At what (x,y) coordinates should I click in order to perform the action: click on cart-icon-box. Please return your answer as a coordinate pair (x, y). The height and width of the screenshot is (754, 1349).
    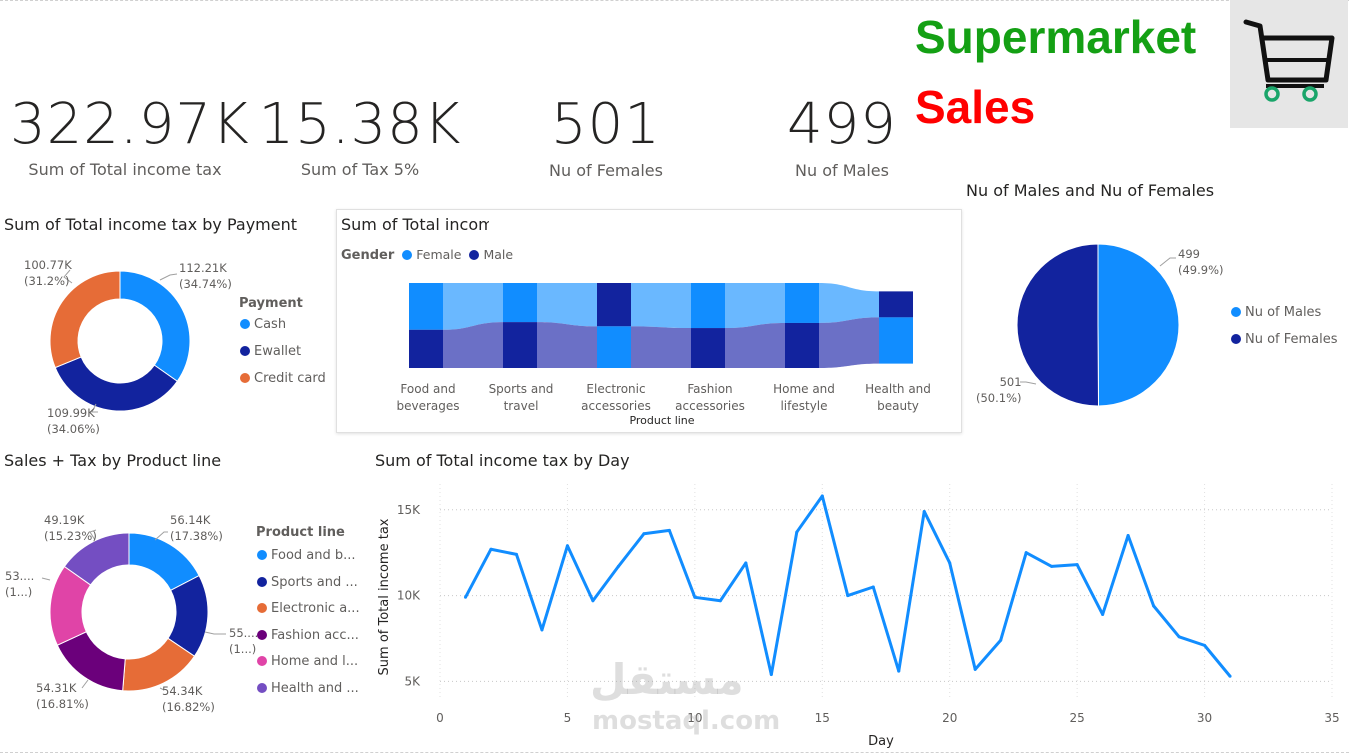
    Looking at the image, I should click on (1289, 64).